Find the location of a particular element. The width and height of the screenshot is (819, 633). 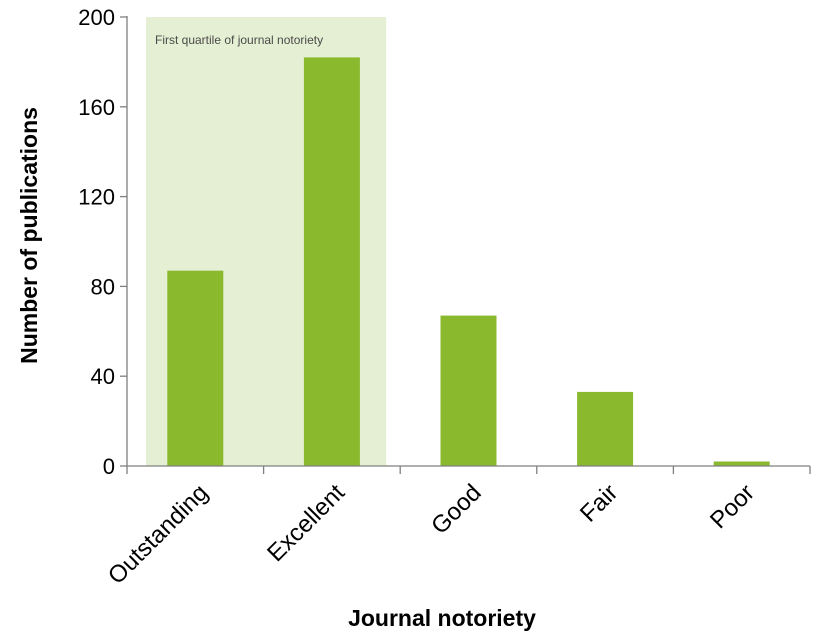

y-tick-label: 200 is located at coordinates (96, 17).